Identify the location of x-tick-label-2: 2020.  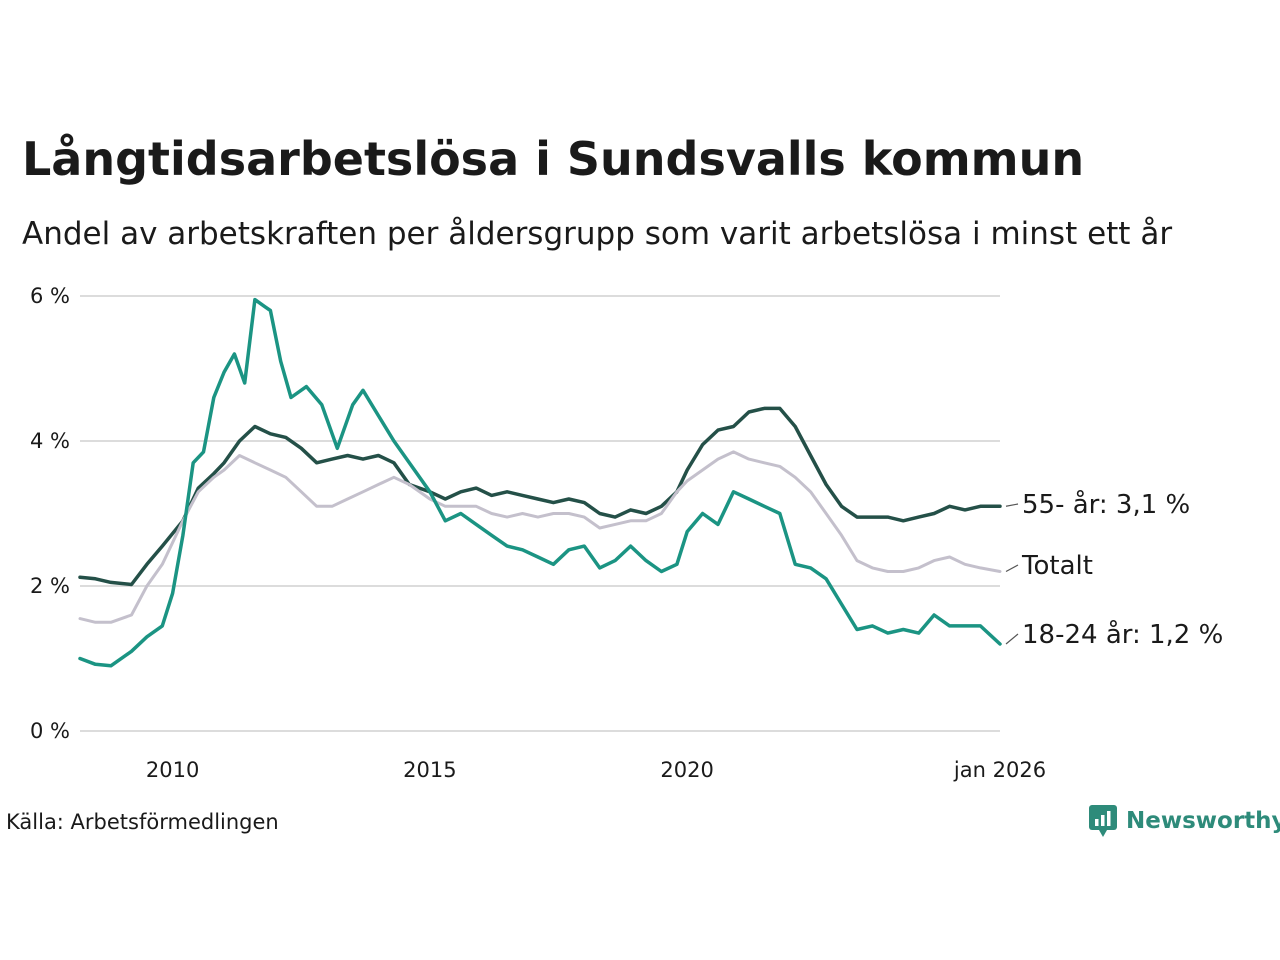
(686, 770).